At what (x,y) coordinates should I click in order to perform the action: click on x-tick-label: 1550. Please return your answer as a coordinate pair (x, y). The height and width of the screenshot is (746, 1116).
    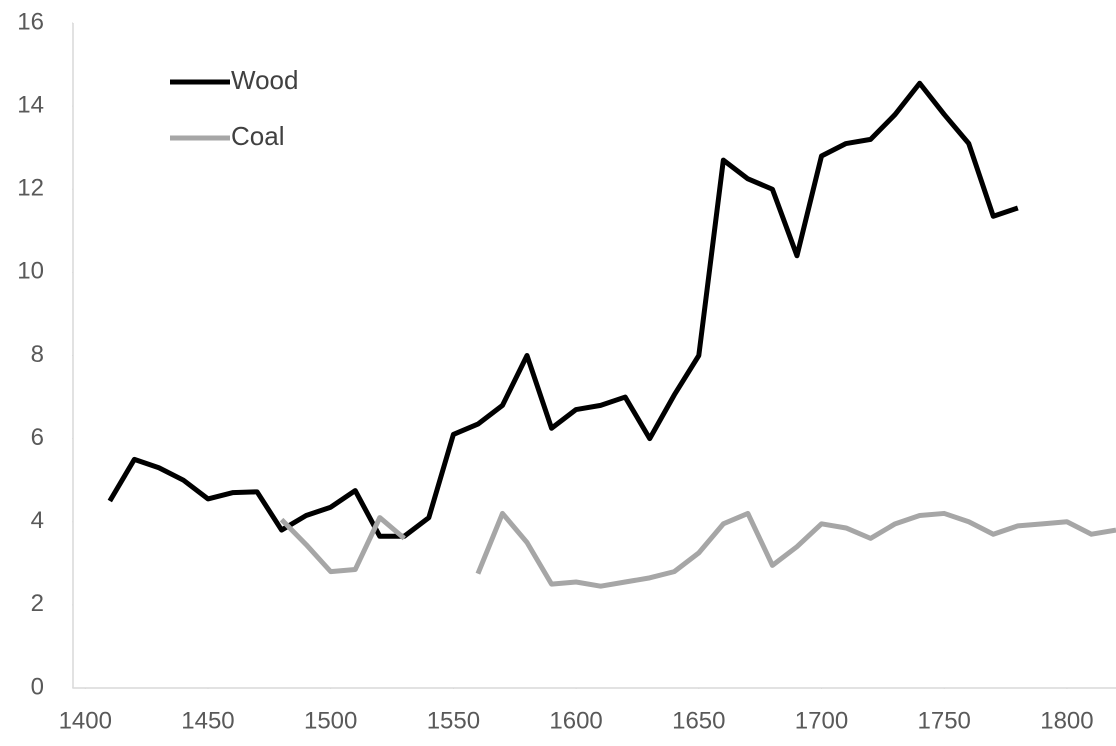
    Looking at the image, I should click on (453, 720).